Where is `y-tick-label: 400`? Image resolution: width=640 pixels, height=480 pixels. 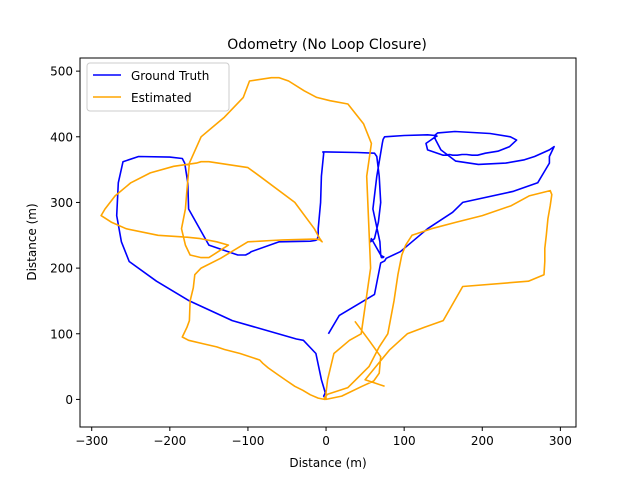
y-tick-label: 400 is located at coordinates (61, 137).